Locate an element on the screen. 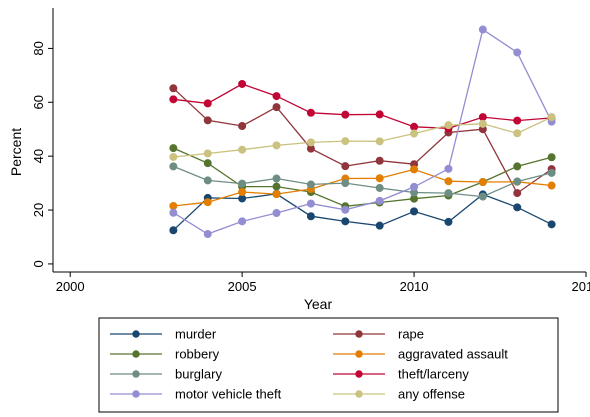 Image resolution: width=590 pixels, height=417 pixels. y-tick-label: 80 is located at coordinates (38, 48).